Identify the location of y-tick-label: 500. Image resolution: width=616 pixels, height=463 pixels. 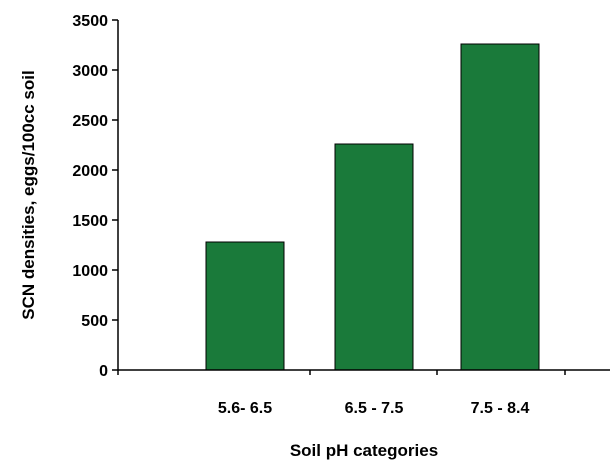
(94, 321).